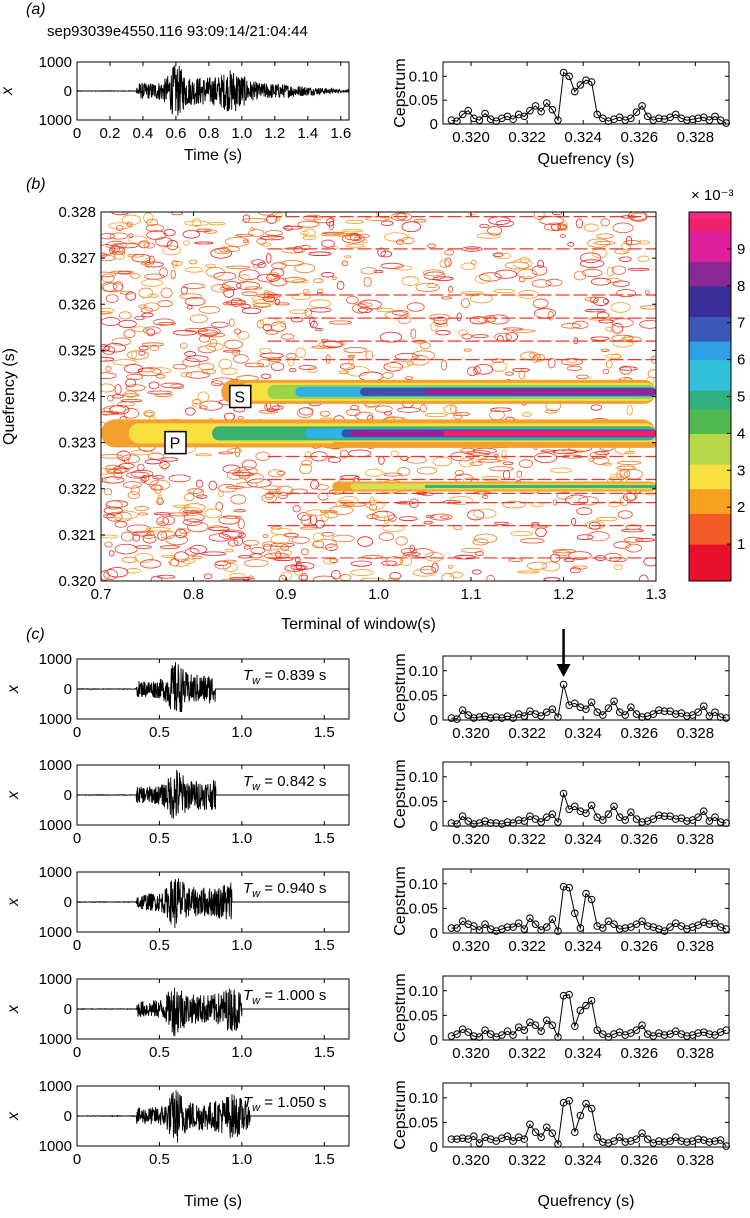  What do you see at coordinates (527, 946) in the screenshot?
I see `panel-c-ceps-xtick-label: 0.322` at bounding box center [527, 946].